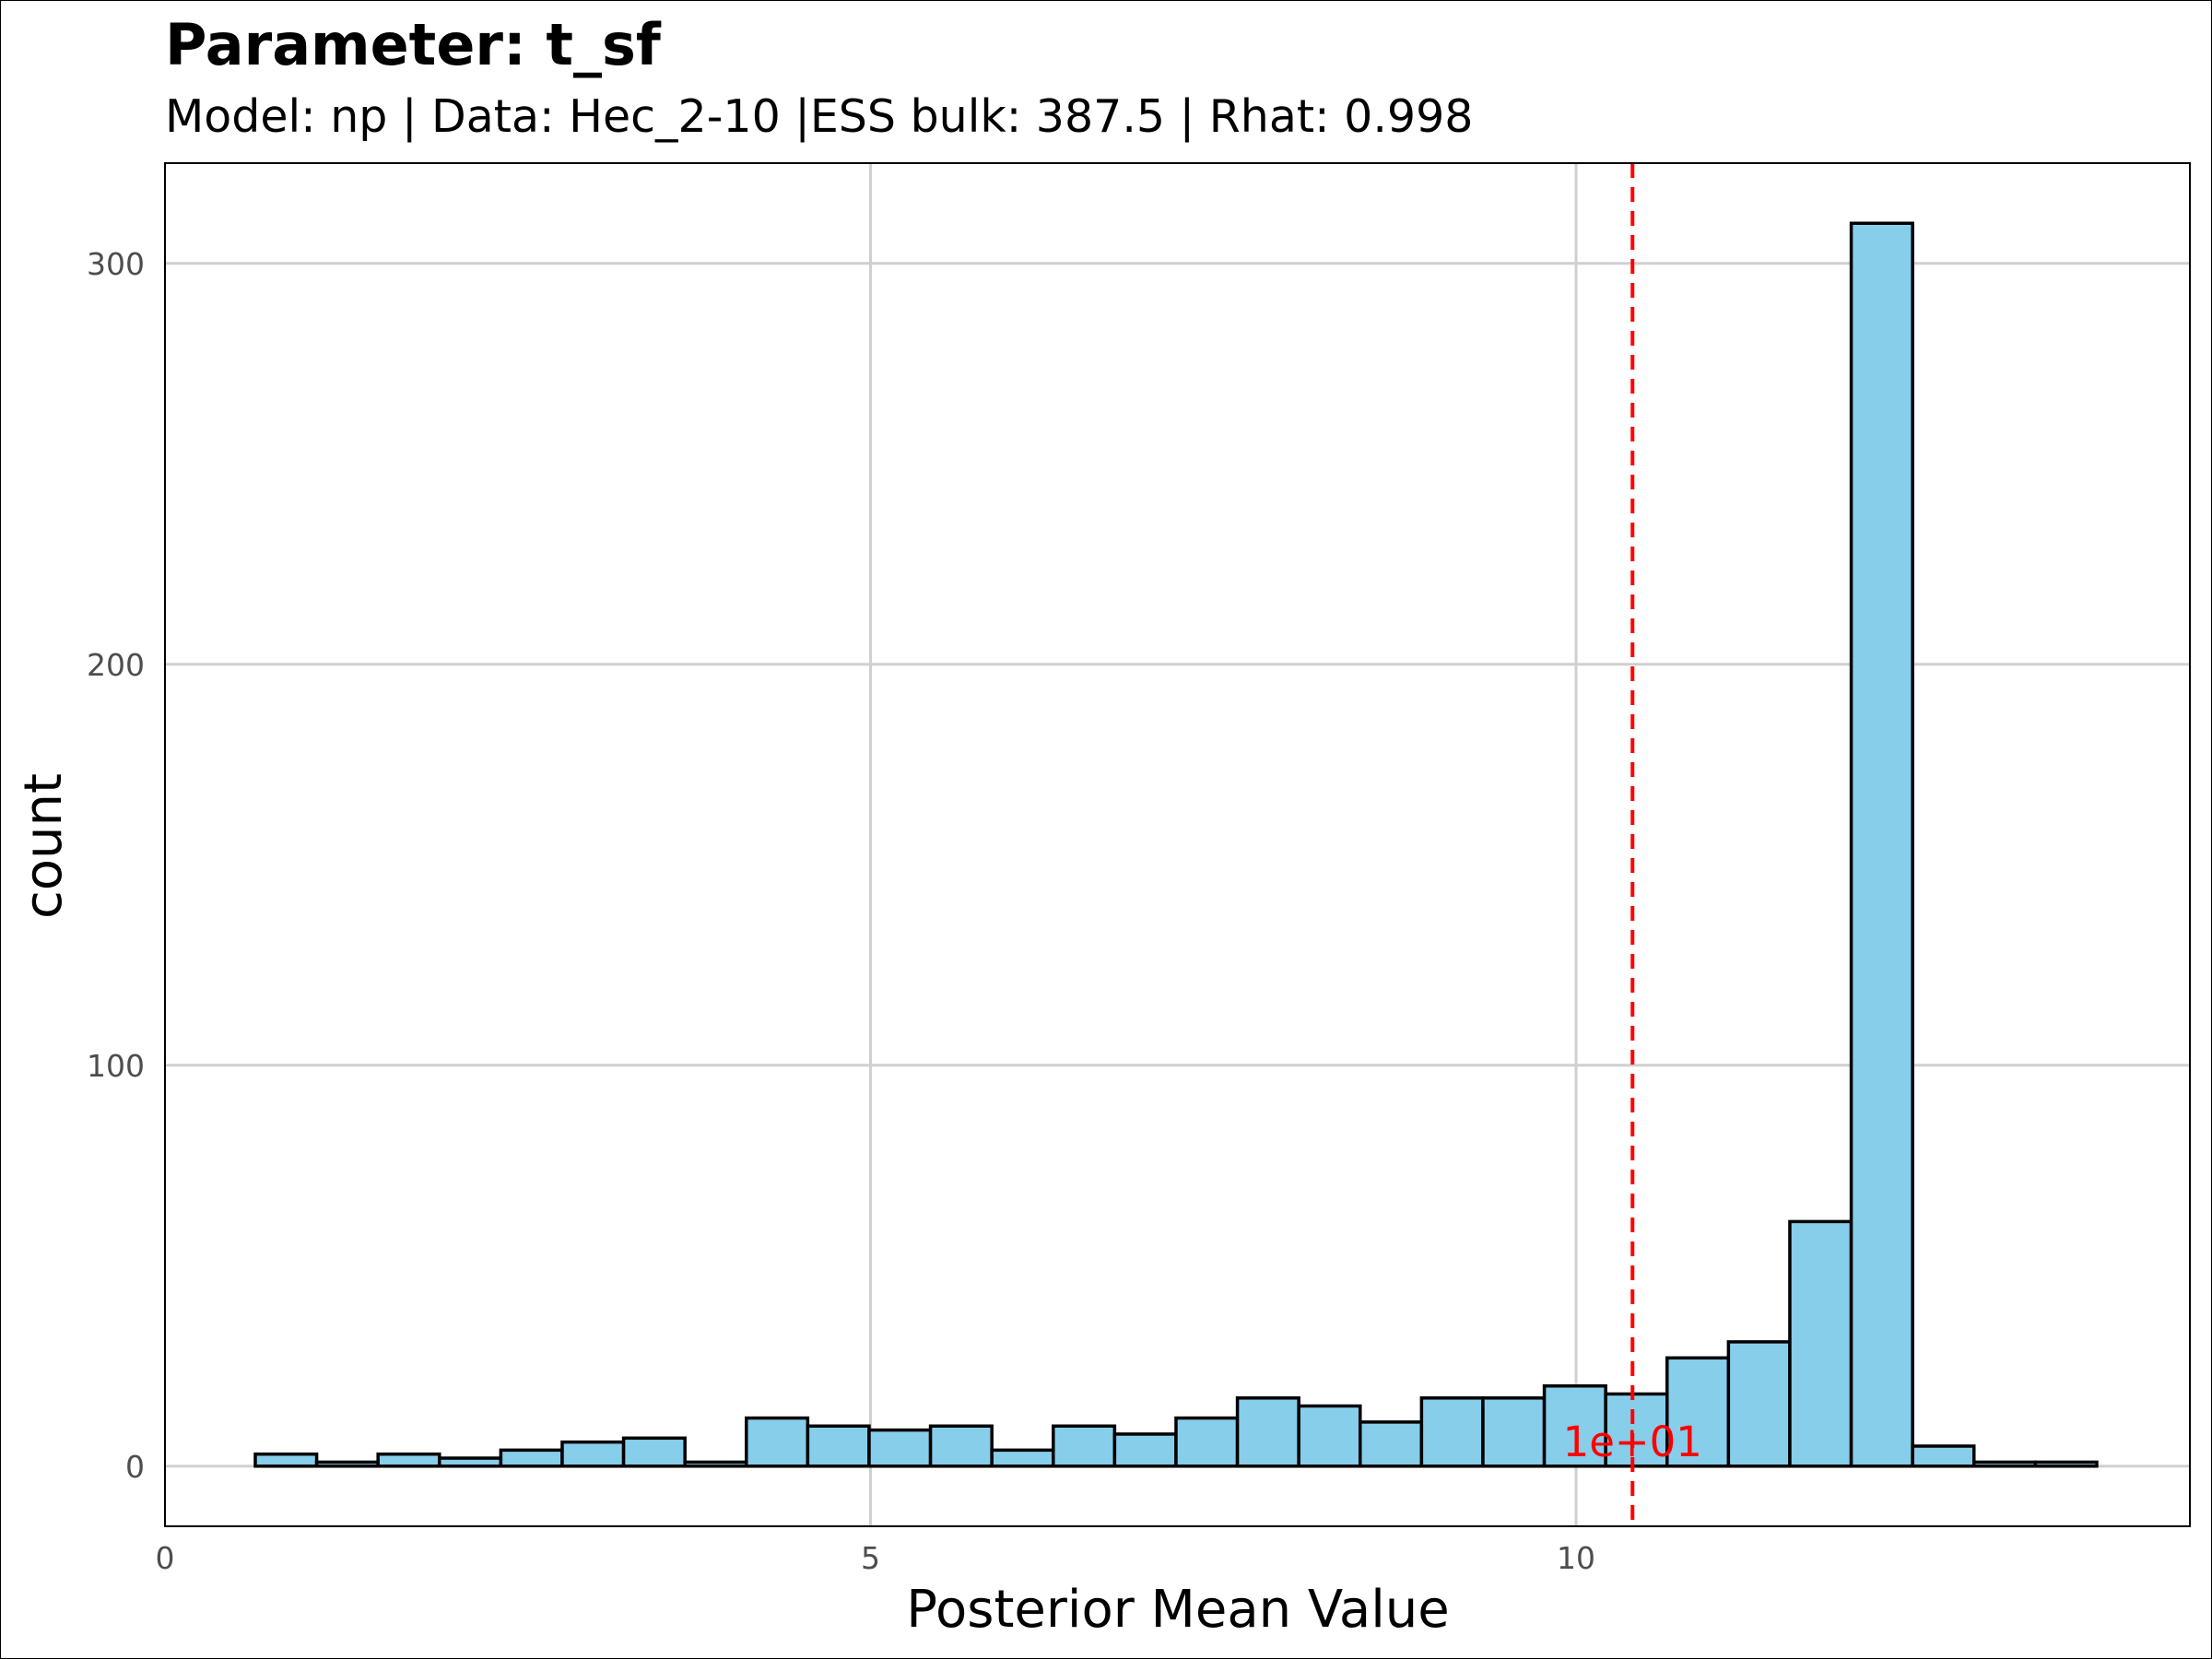 This screenshot has width=2212, height=1659. Describe the element at coordinates (413, 44) in the screenshot. I see `chart-title: Parameter: t_sf` at that location.